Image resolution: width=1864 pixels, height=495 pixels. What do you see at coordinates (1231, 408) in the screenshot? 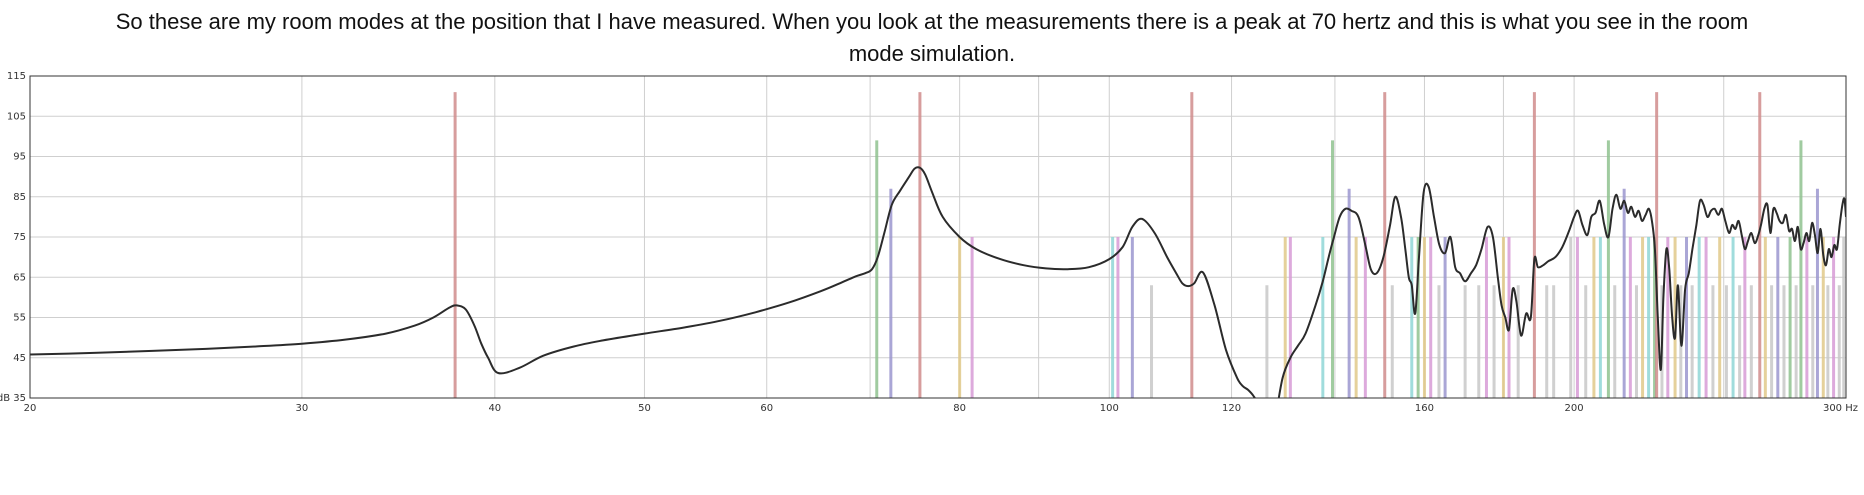
I see `x-tick-label: 120` at bounding box center [1231, 408].